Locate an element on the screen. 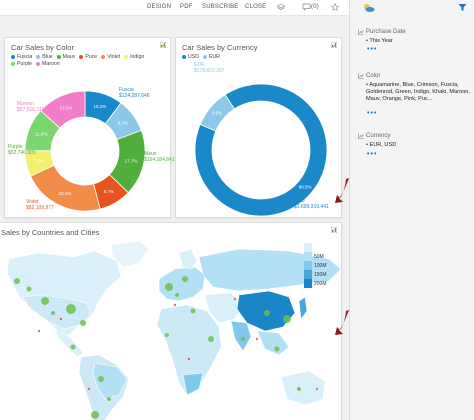 This screenshot has height=420, width=474. filter-icon is located at coordinates (462, 7).